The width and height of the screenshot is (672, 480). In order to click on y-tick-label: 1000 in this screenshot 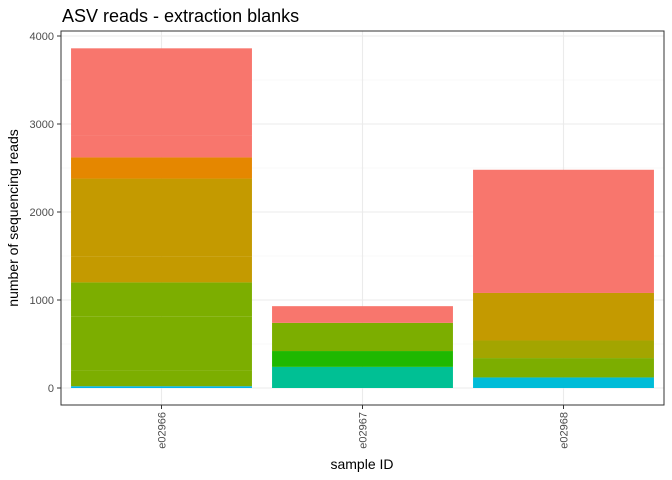, I will do `click(42, 301)`.